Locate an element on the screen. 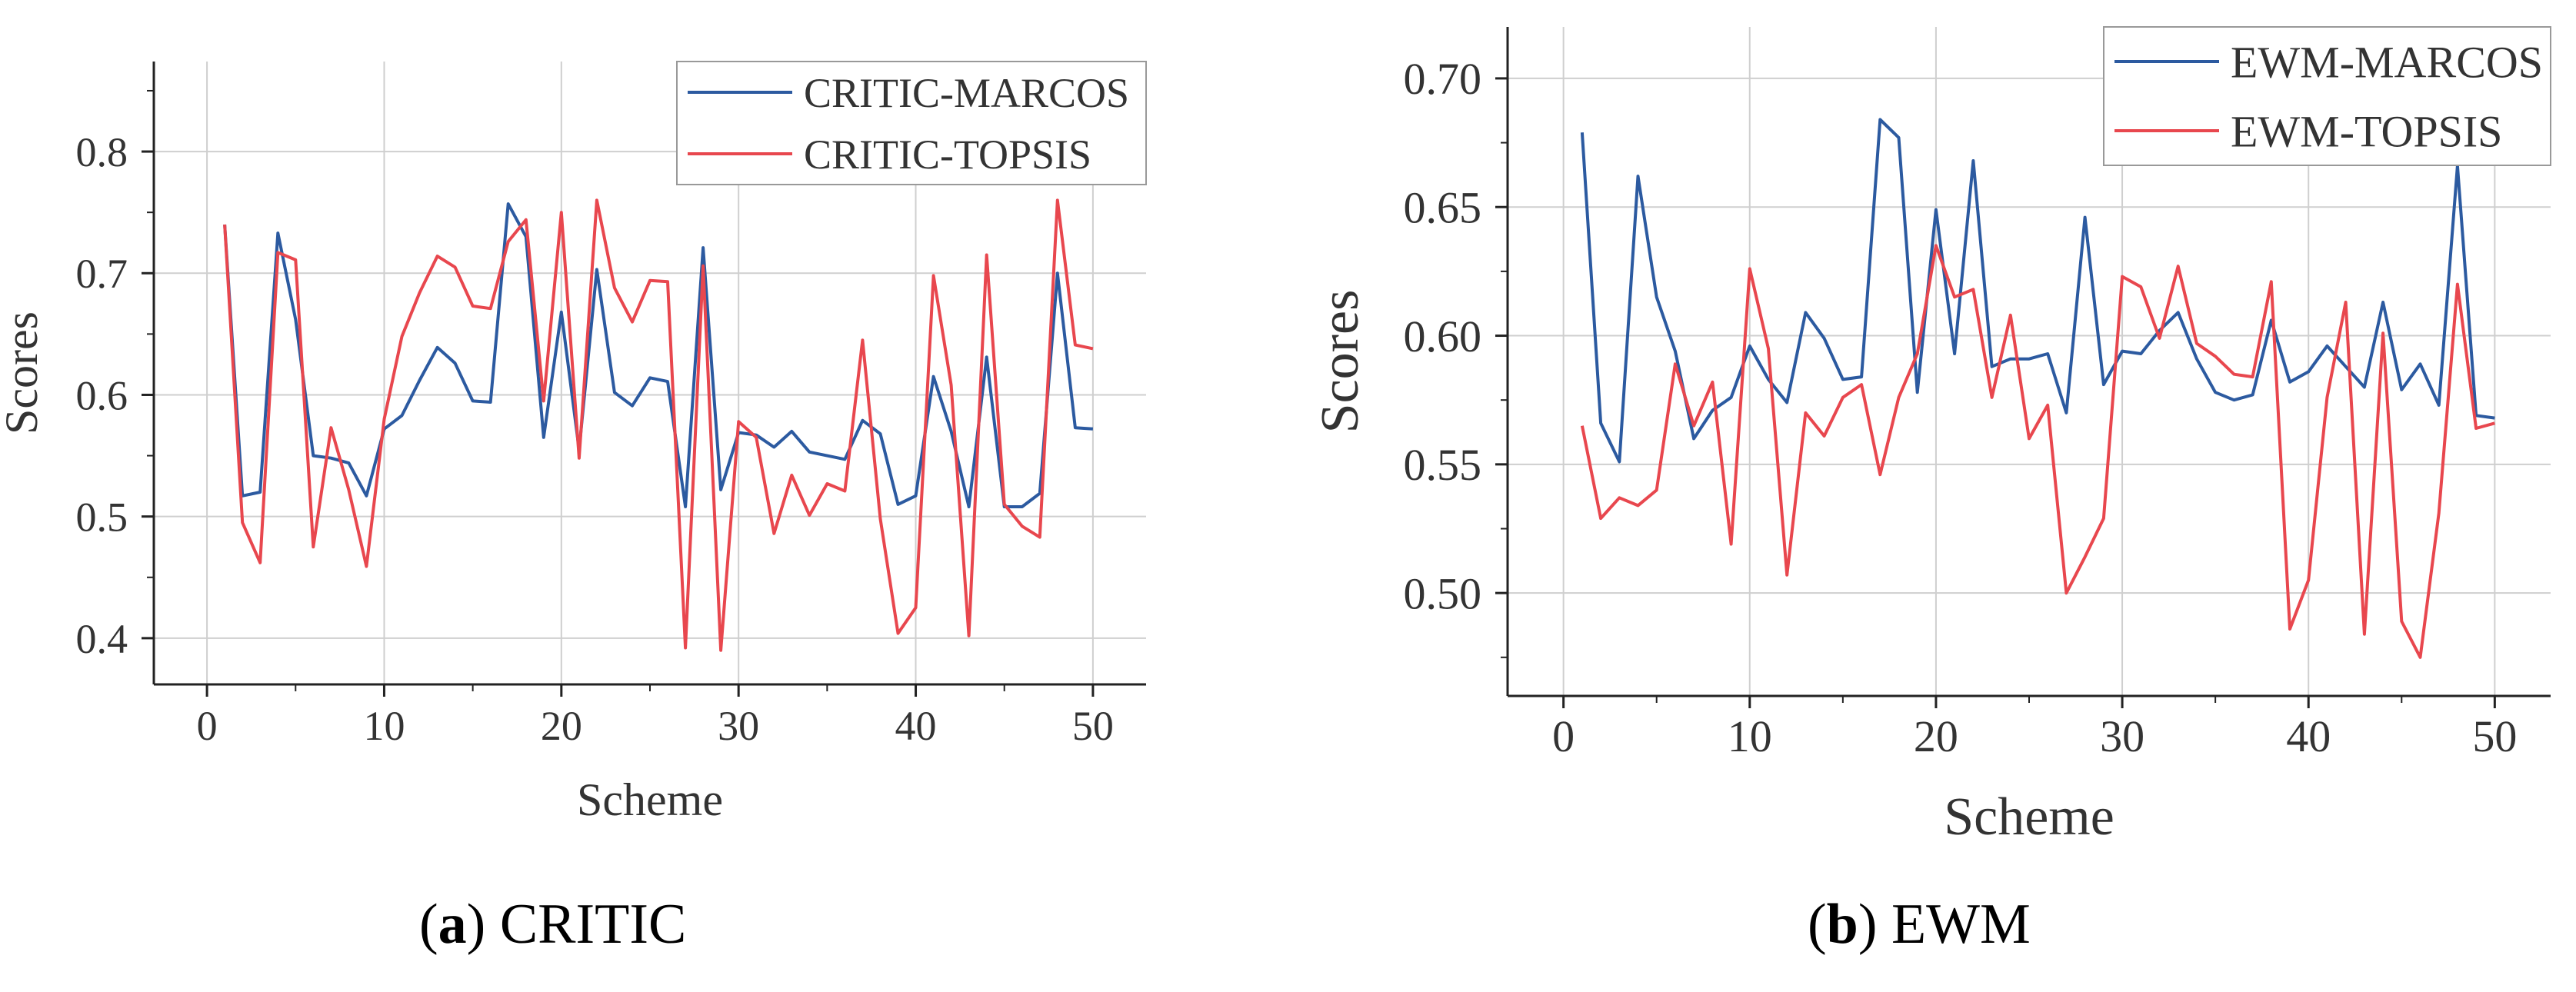 The image size is (2576, 992). chart-a-legend-label: CRITIC-MARCOS is located at coordinates (966, 93).